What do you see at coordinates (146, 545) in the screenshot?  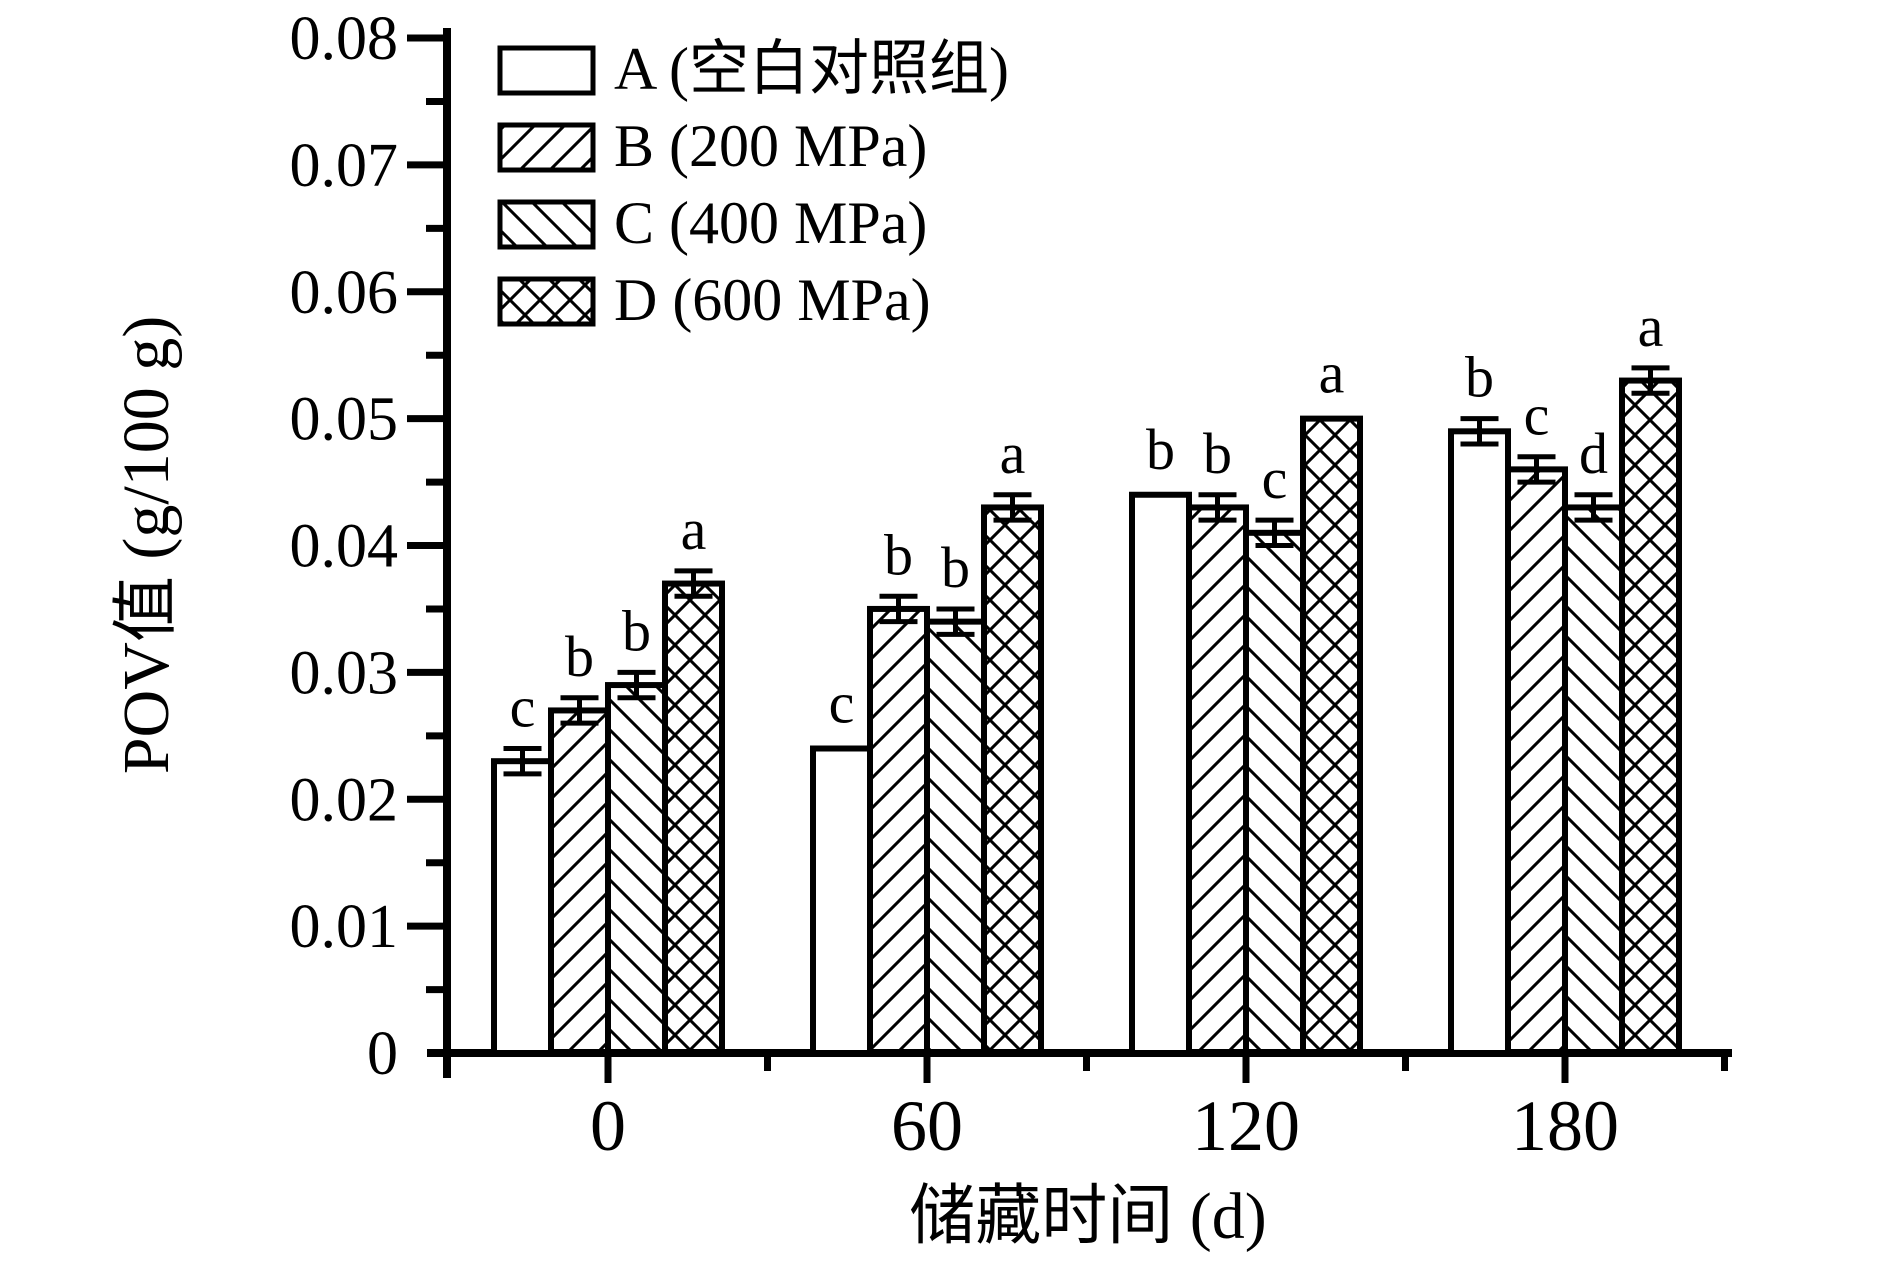 I see `y-axis-title: POV值 (g/100 g)` at bounding box center [146, 545].